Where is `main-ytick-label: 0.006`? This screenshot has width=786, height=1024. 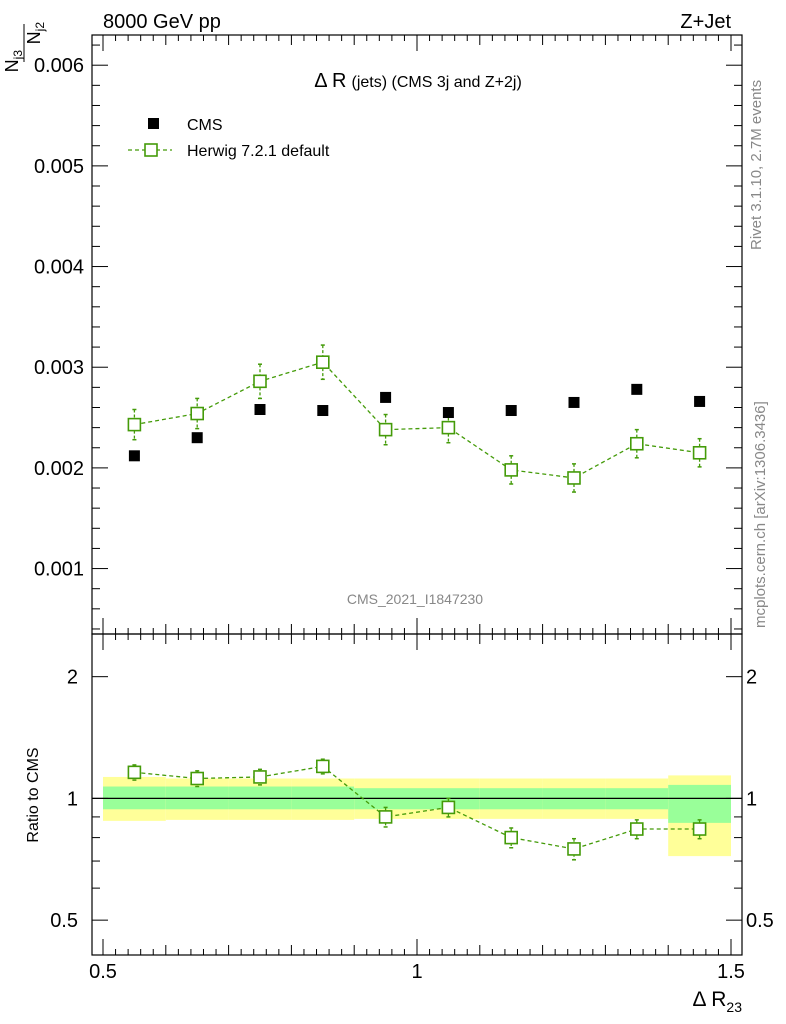 main-ytick-label: 0.006 is located at coordinates (59, 66).